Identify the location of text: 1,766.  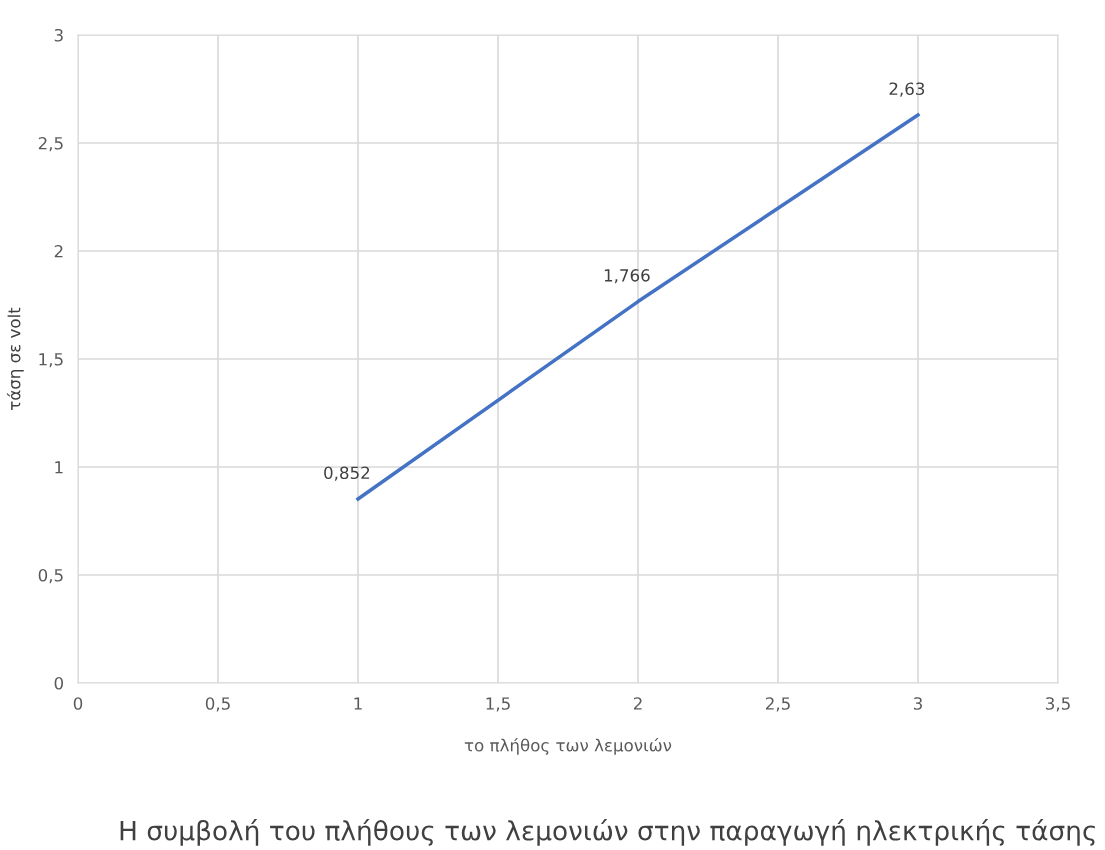
(627, 276).